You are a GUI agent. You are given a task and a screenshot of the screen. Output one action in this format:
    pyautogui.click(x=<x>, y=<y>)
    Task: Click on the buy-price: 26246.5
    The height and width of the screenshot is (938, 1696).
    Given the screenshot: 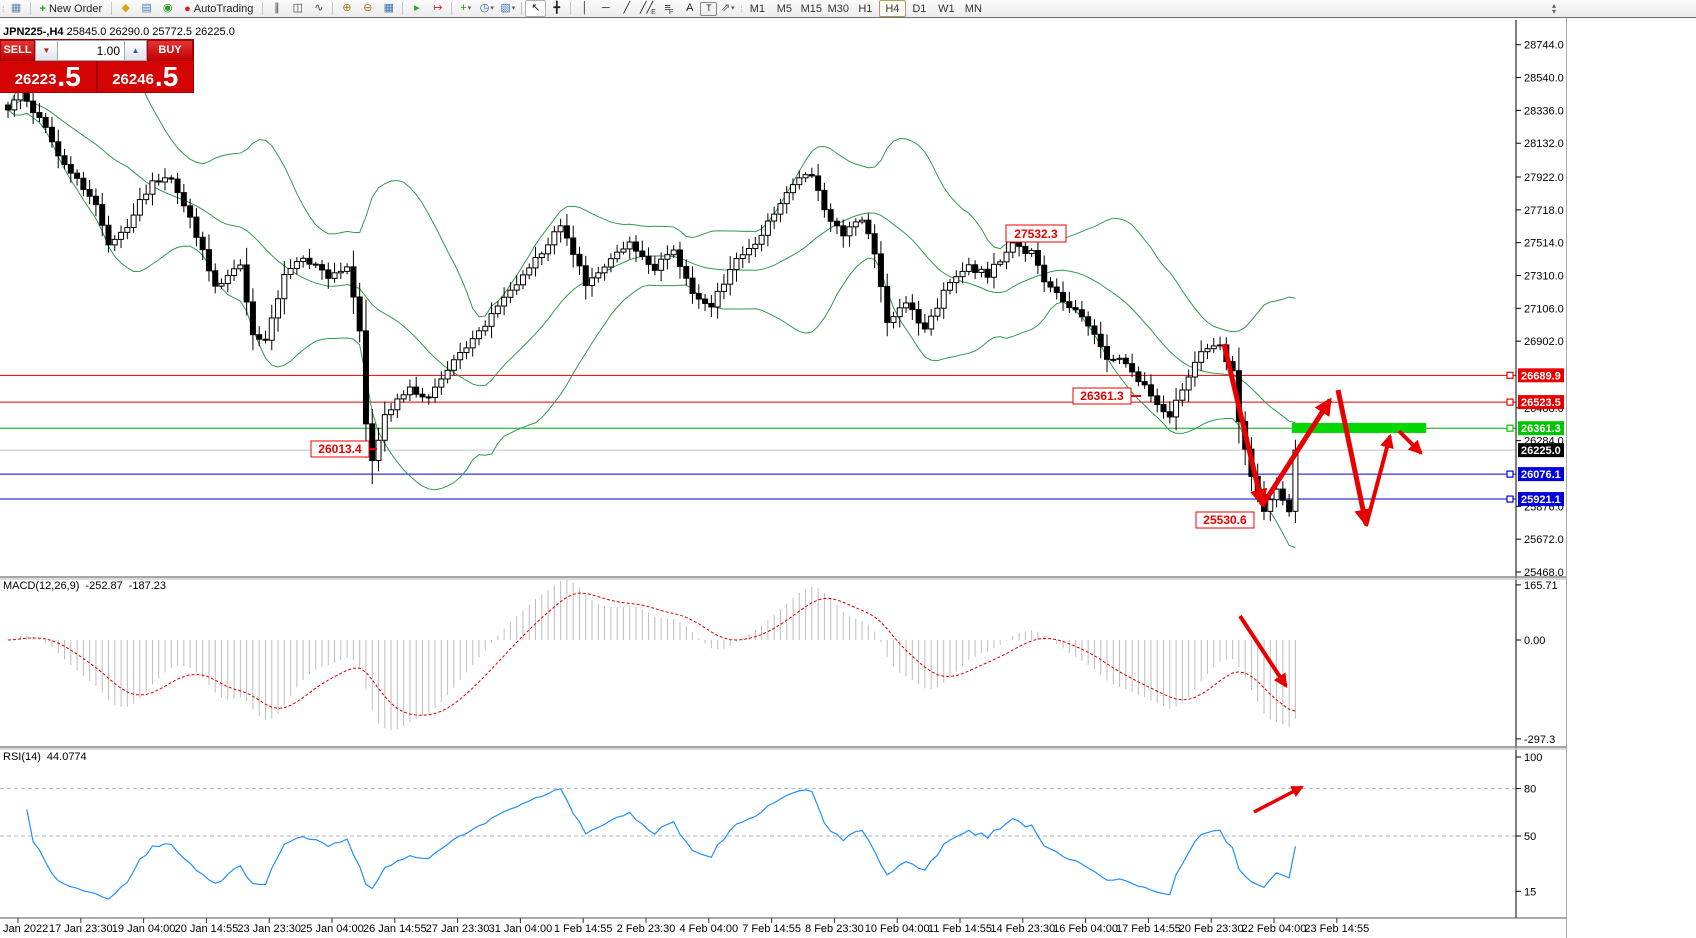 What is the action you would take?
    pyautogui.click(x=145, y=77)
    